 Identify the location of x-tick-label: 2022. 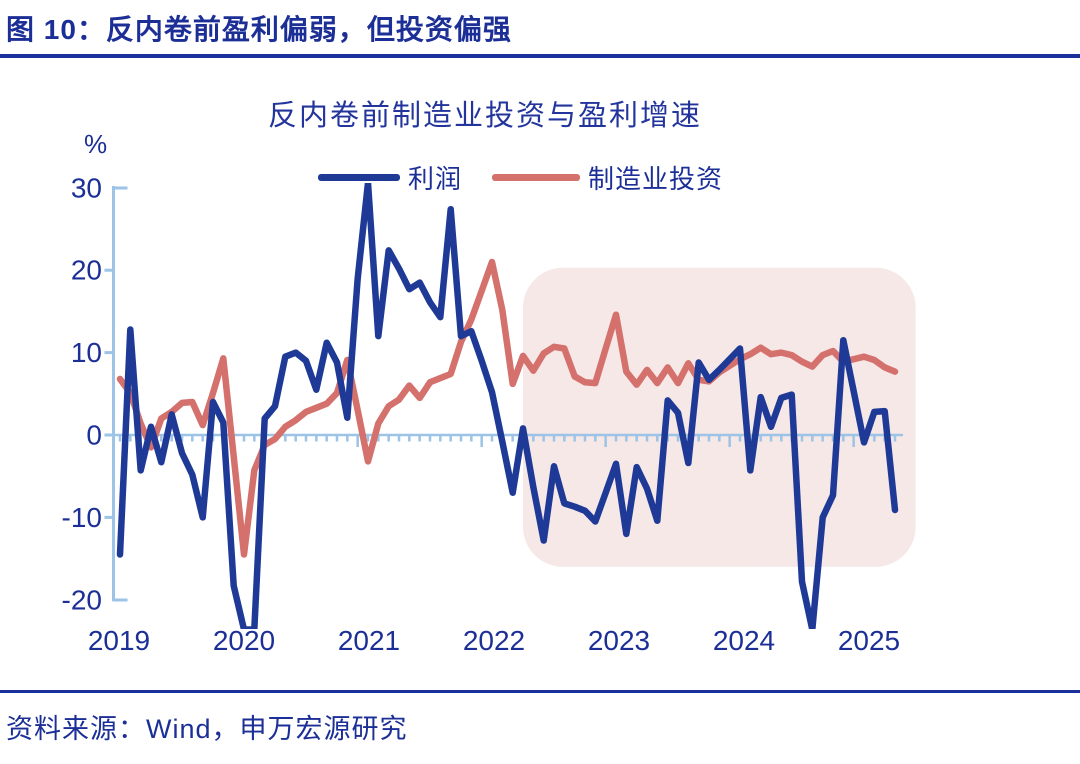
(494, 640).